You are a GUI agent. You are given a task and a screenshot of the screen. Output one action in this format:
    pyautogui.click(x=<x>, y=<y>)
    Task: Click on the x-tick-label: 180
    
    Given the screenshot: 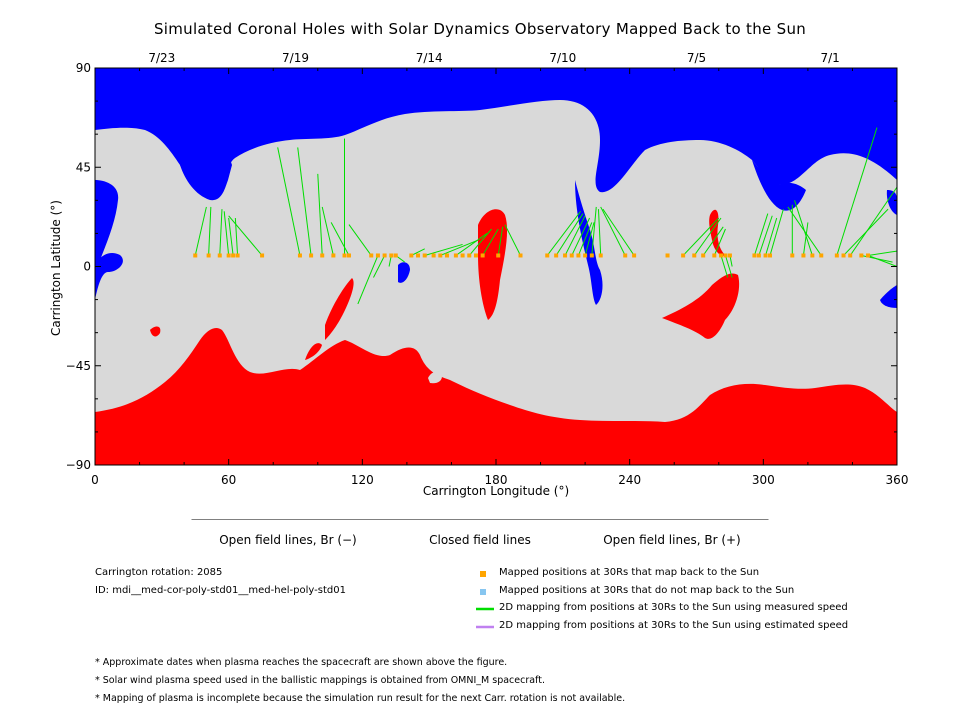 What is the action you would take?
    pyautogui.click(x=496, y=480)
    